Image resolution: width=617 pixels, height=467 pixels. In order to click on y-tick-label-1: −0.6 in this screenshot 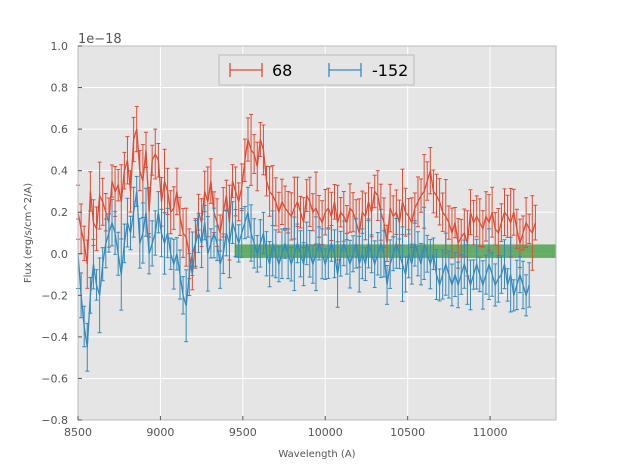, I will do `click(54, 378)`.